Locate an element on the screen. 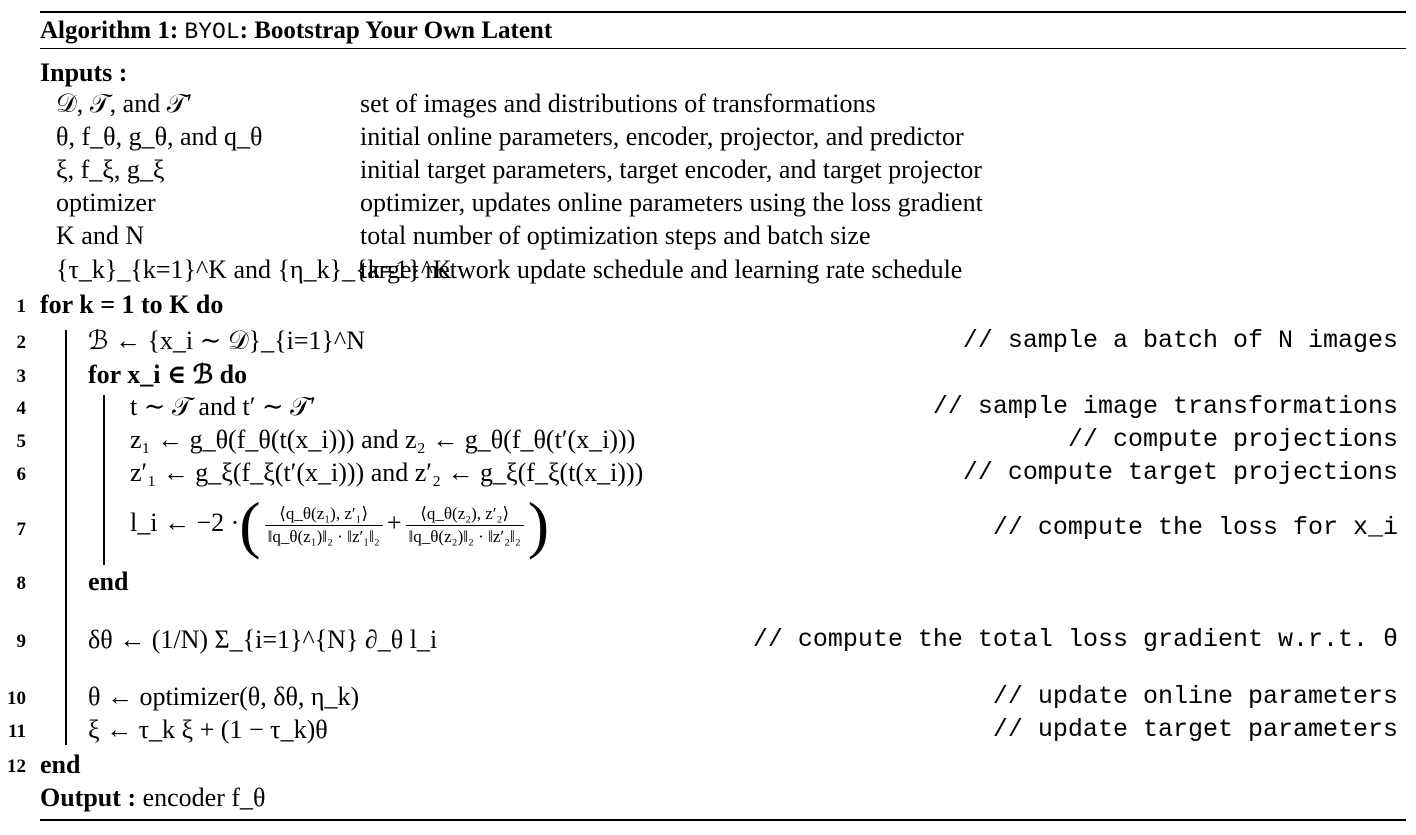  fraction-2: ⟨q_θ(z₂), z′₂⟩ ‖q_θ(z₂)‖₂ · ‖z′₂‖₂ is located at coordinates (464, 525).